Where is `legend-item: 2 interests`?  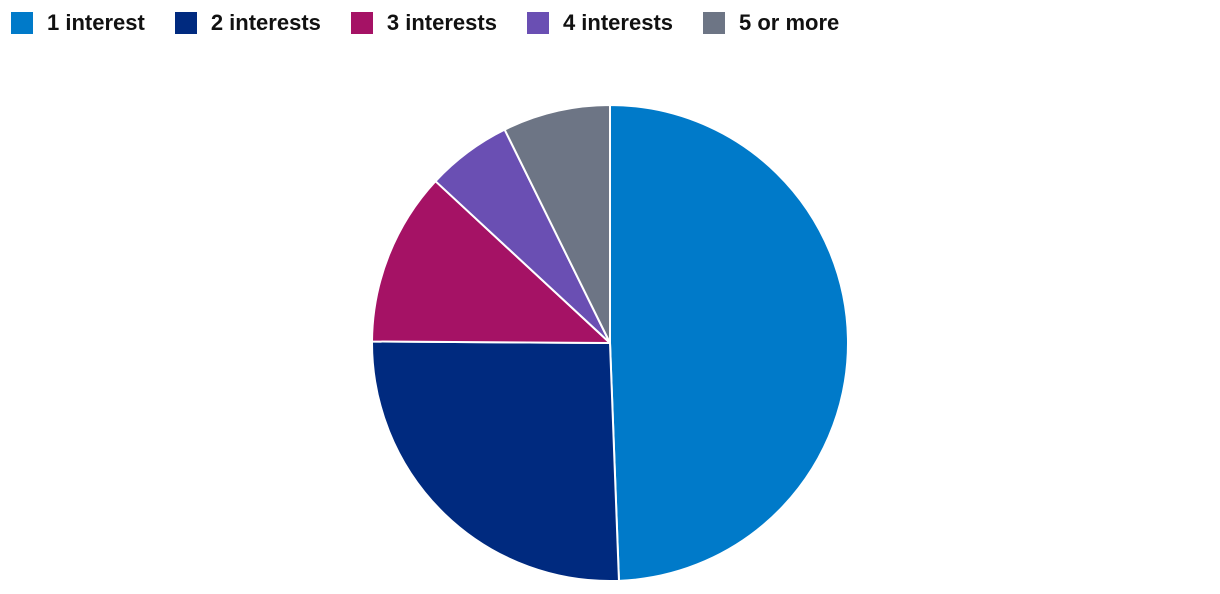
legend-item: 2 interests is located at coordinates (247, 23).